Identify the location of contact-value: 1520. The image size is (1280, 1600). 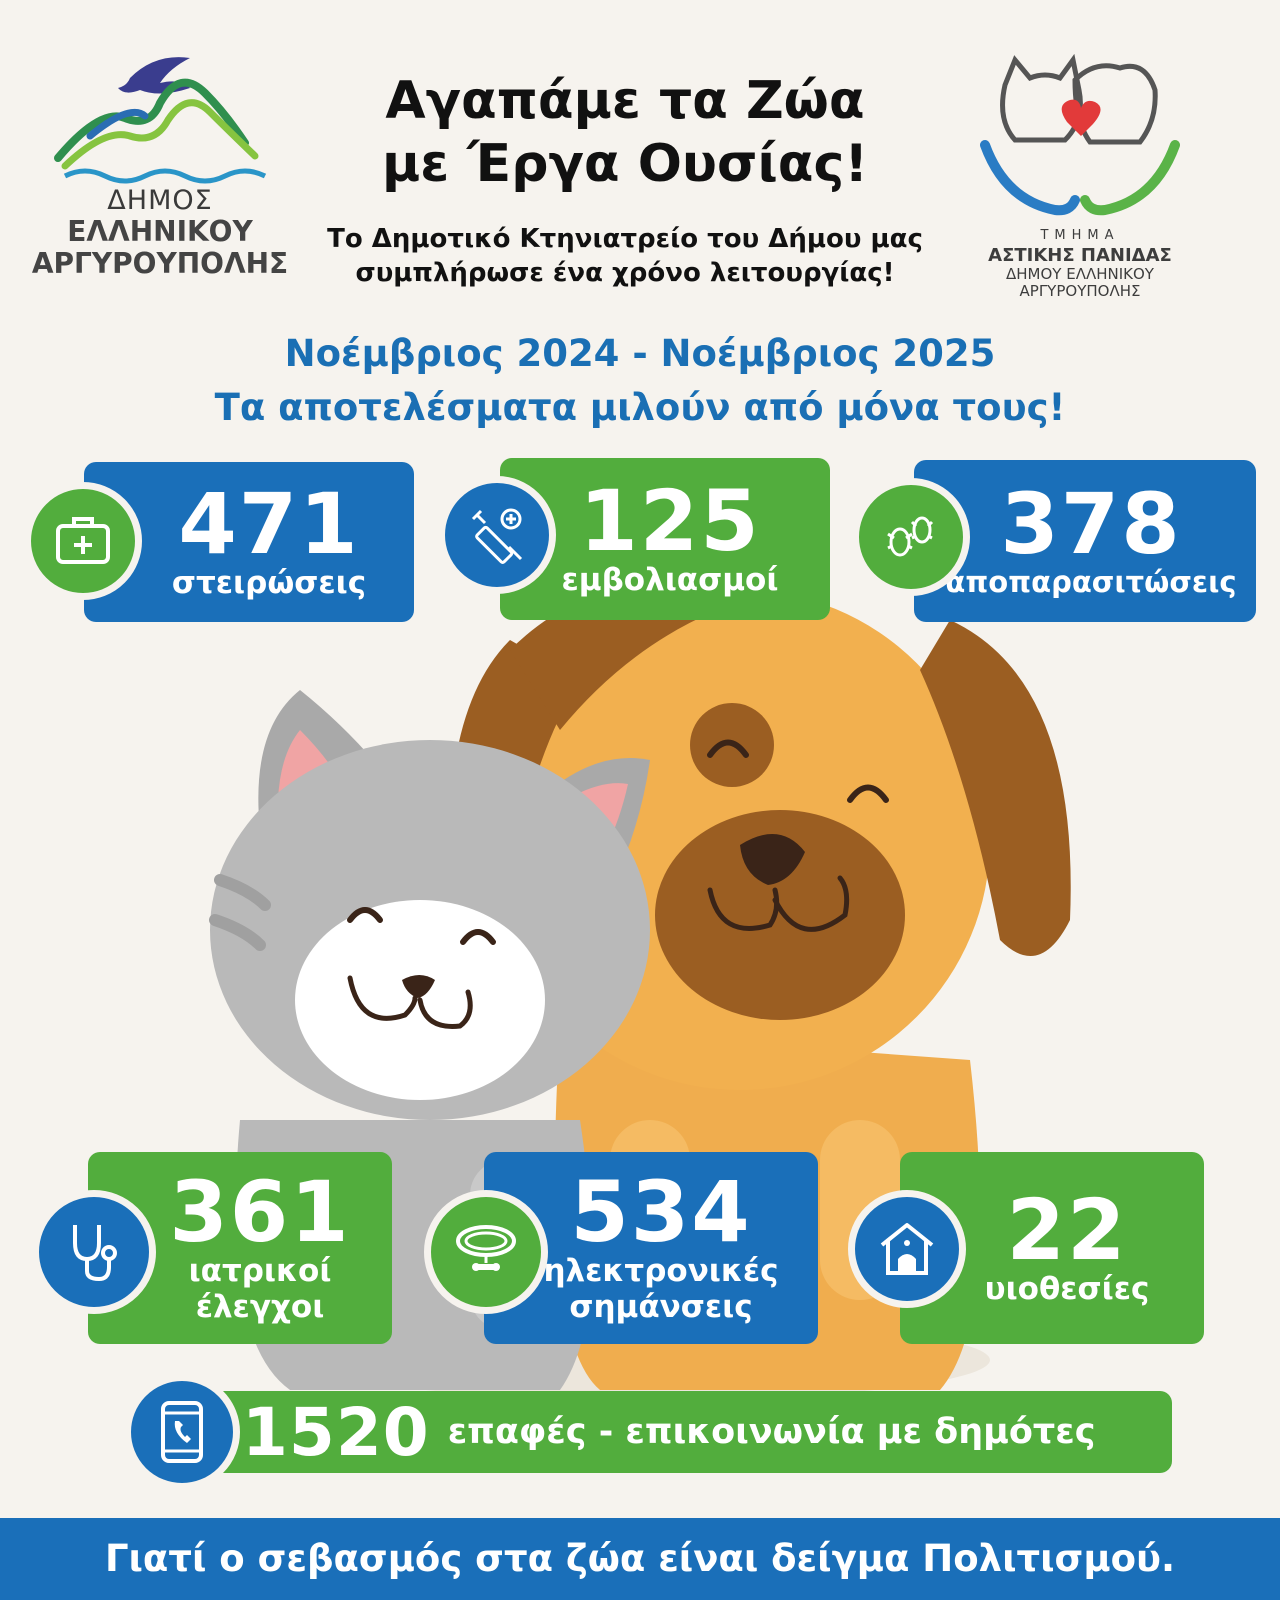
(336, 1432).